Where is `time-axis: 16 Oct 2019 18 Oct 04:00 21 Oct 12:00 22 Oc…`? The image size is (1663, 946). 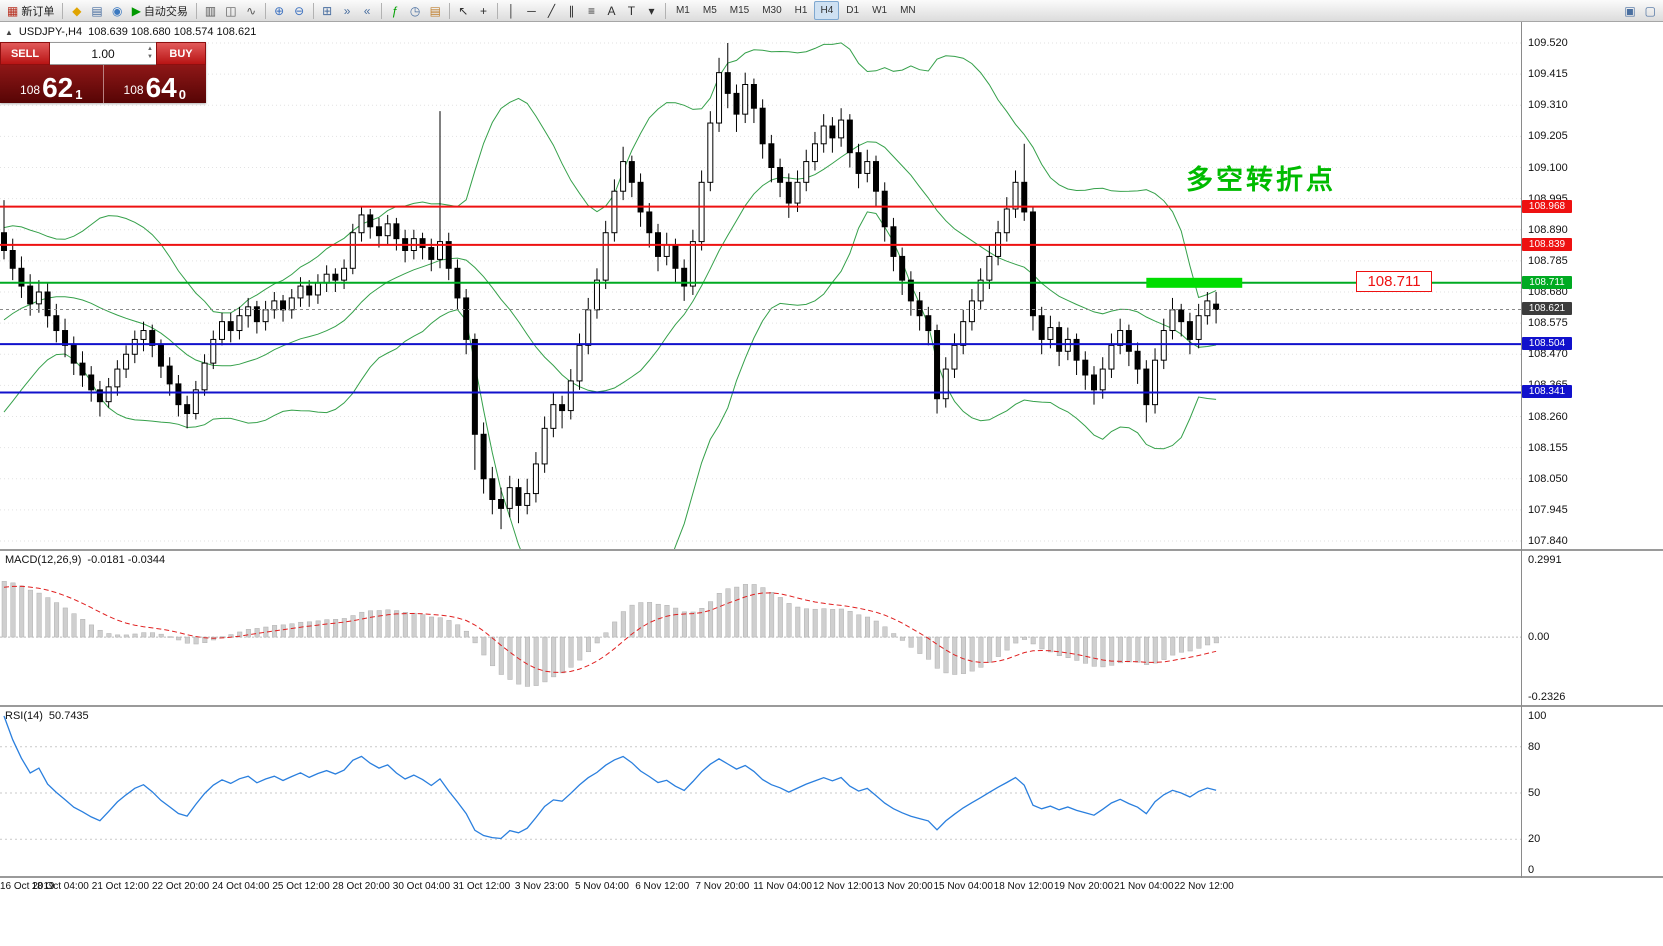 time-axis: 16 Oct 2019 18 Oct 04:00 21 Oct 12:00 22 Oc… is located at coordinates (760, 887).